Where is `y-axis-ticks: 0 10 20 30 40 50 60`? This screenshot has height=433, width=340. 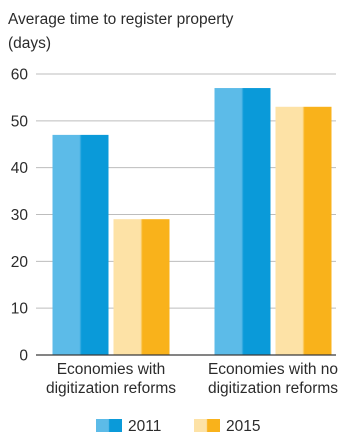 y-axis-ticks: 0 10 20 30 40 50 60 is located at coordinates (20, 216).